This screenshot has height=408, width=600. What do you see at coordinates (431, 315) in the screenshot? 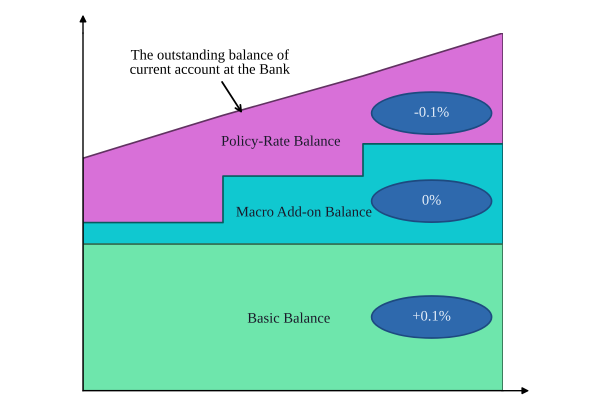
I see `annotation: +0.1%` at bounding box center [431, 315].